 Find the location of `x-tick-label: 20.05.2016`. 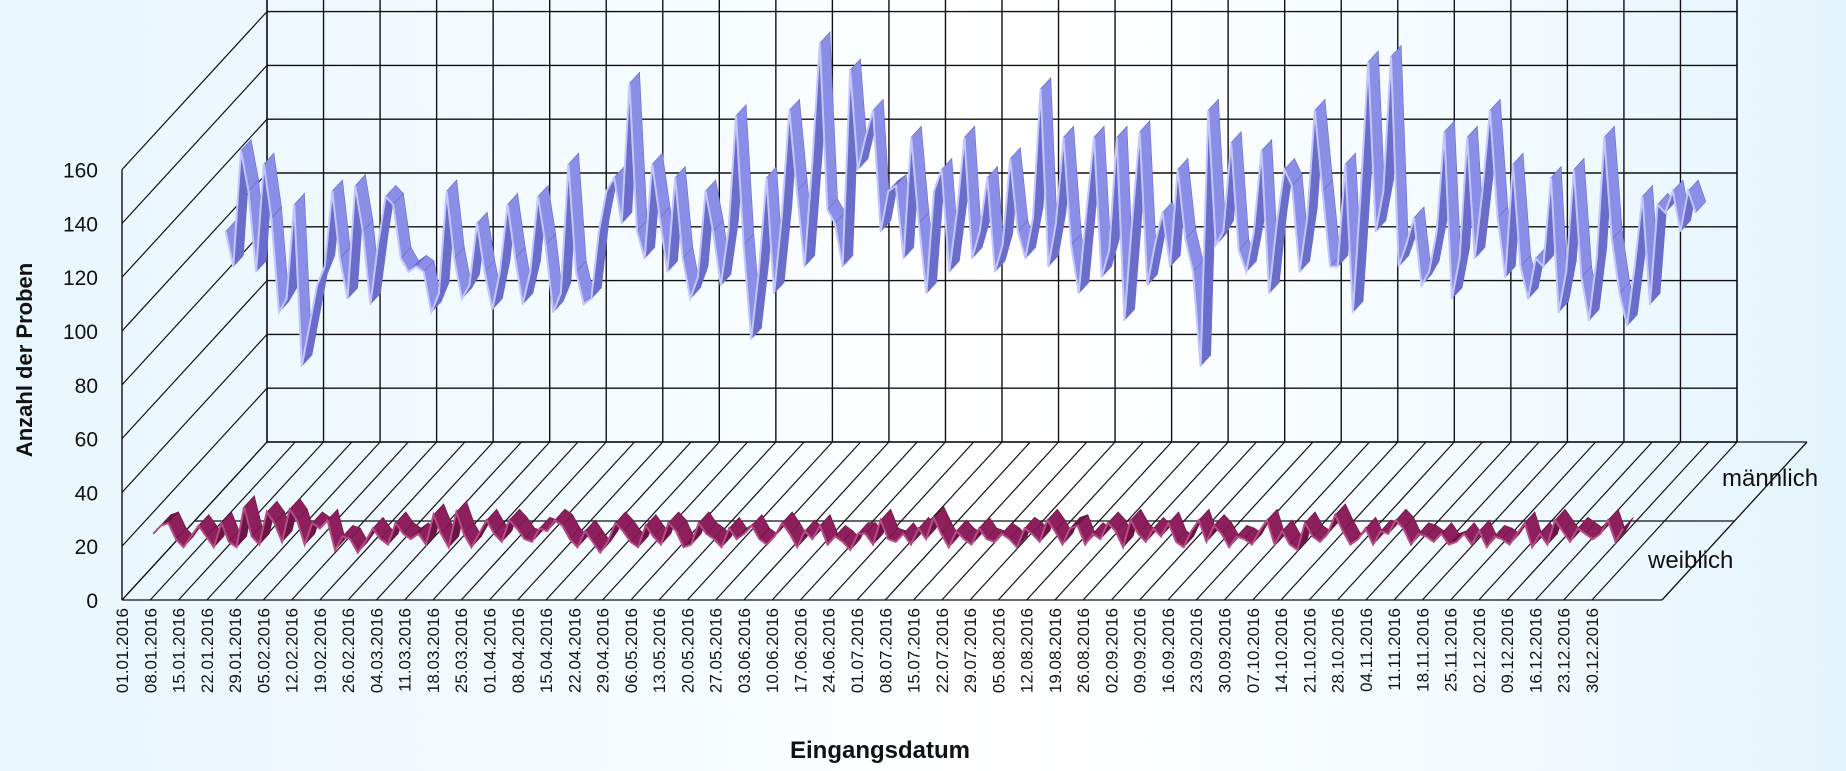

x-tick-label: 20.05.2016 is located at coordinates (687, 650).